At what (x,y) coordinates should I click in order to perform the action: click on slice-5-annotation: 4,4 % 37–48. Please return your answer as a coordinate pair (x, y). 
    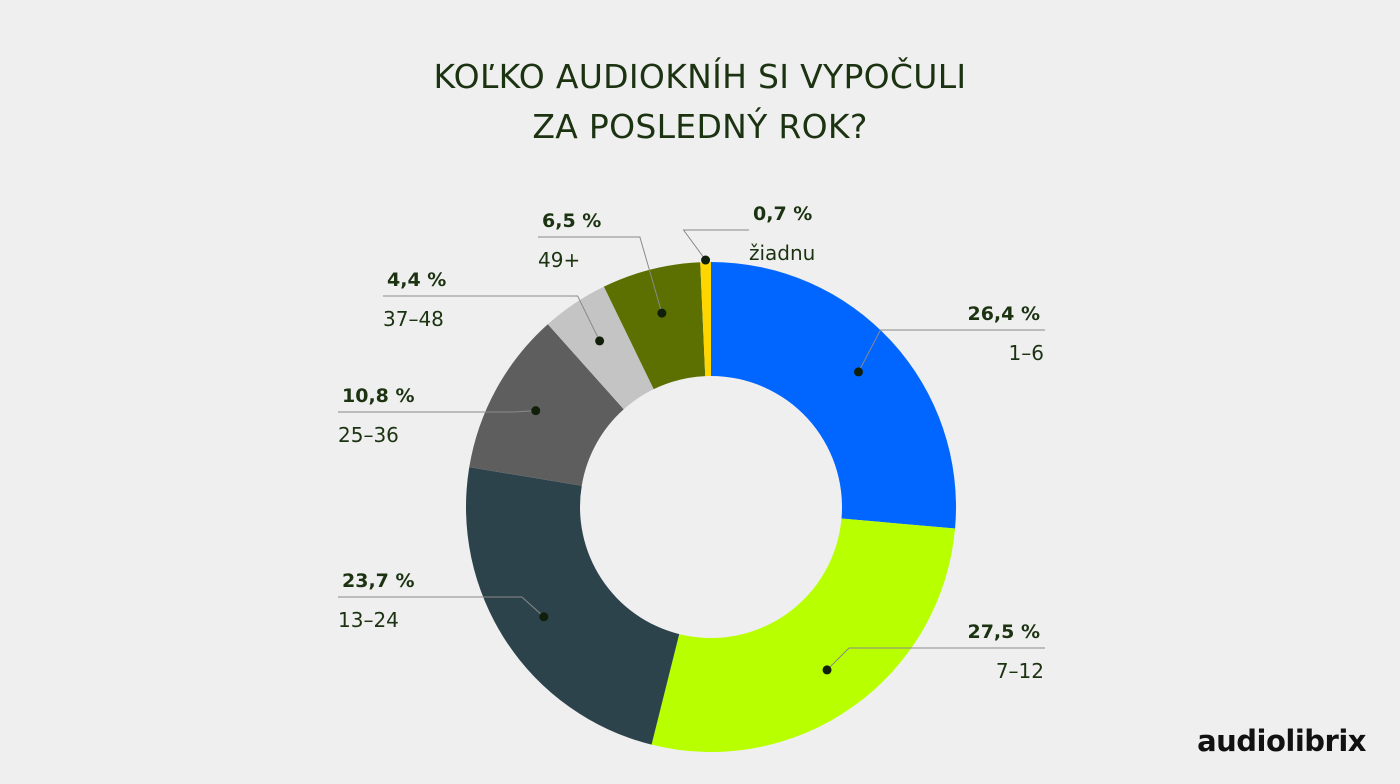
    Looking at the image, I should click on (494, 307).